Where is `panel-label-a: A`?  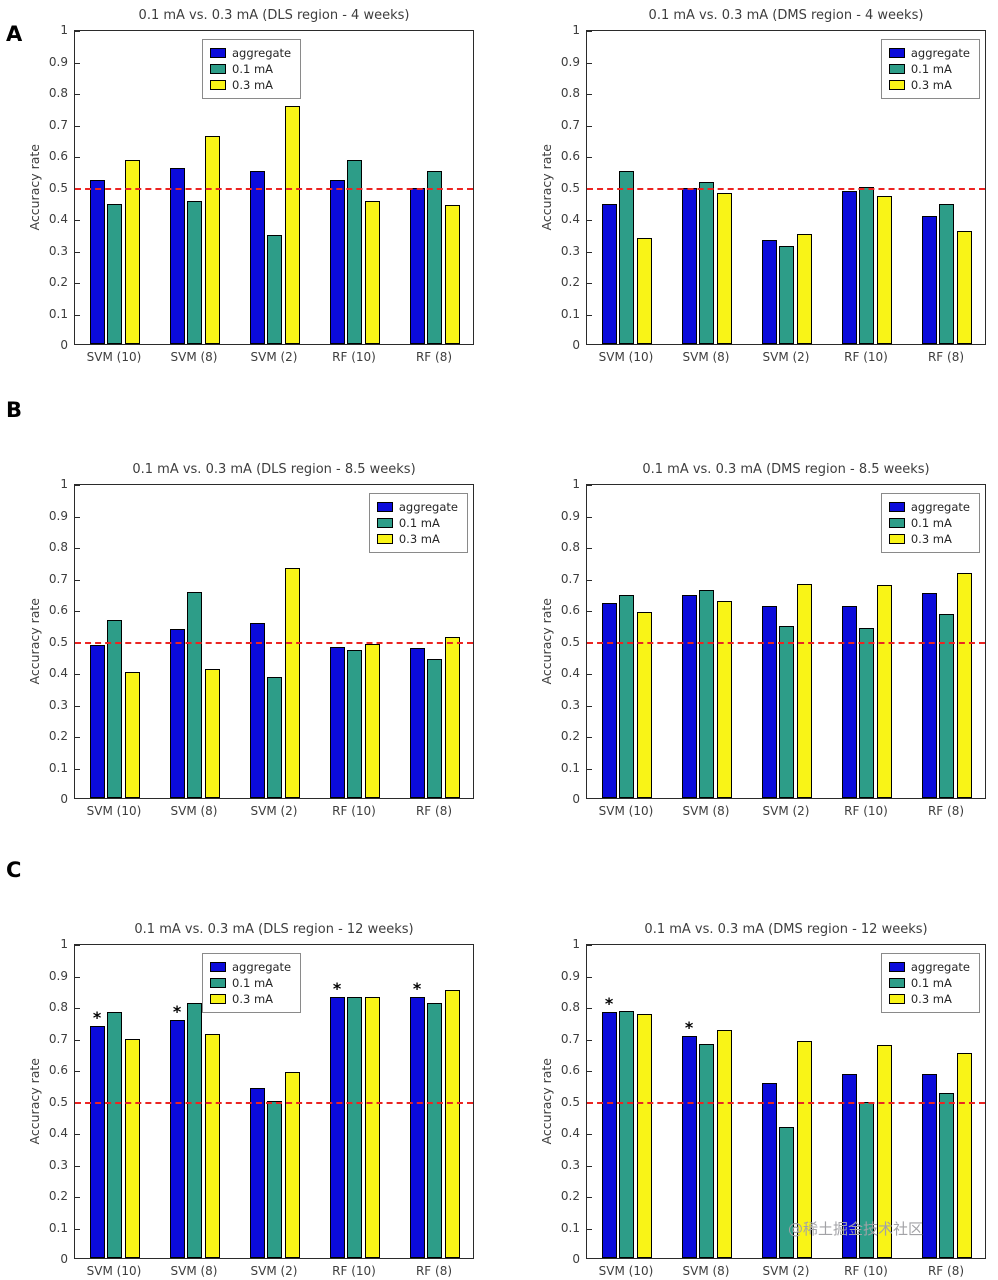
panel-label-a: A is located at coordinates (14, 34).